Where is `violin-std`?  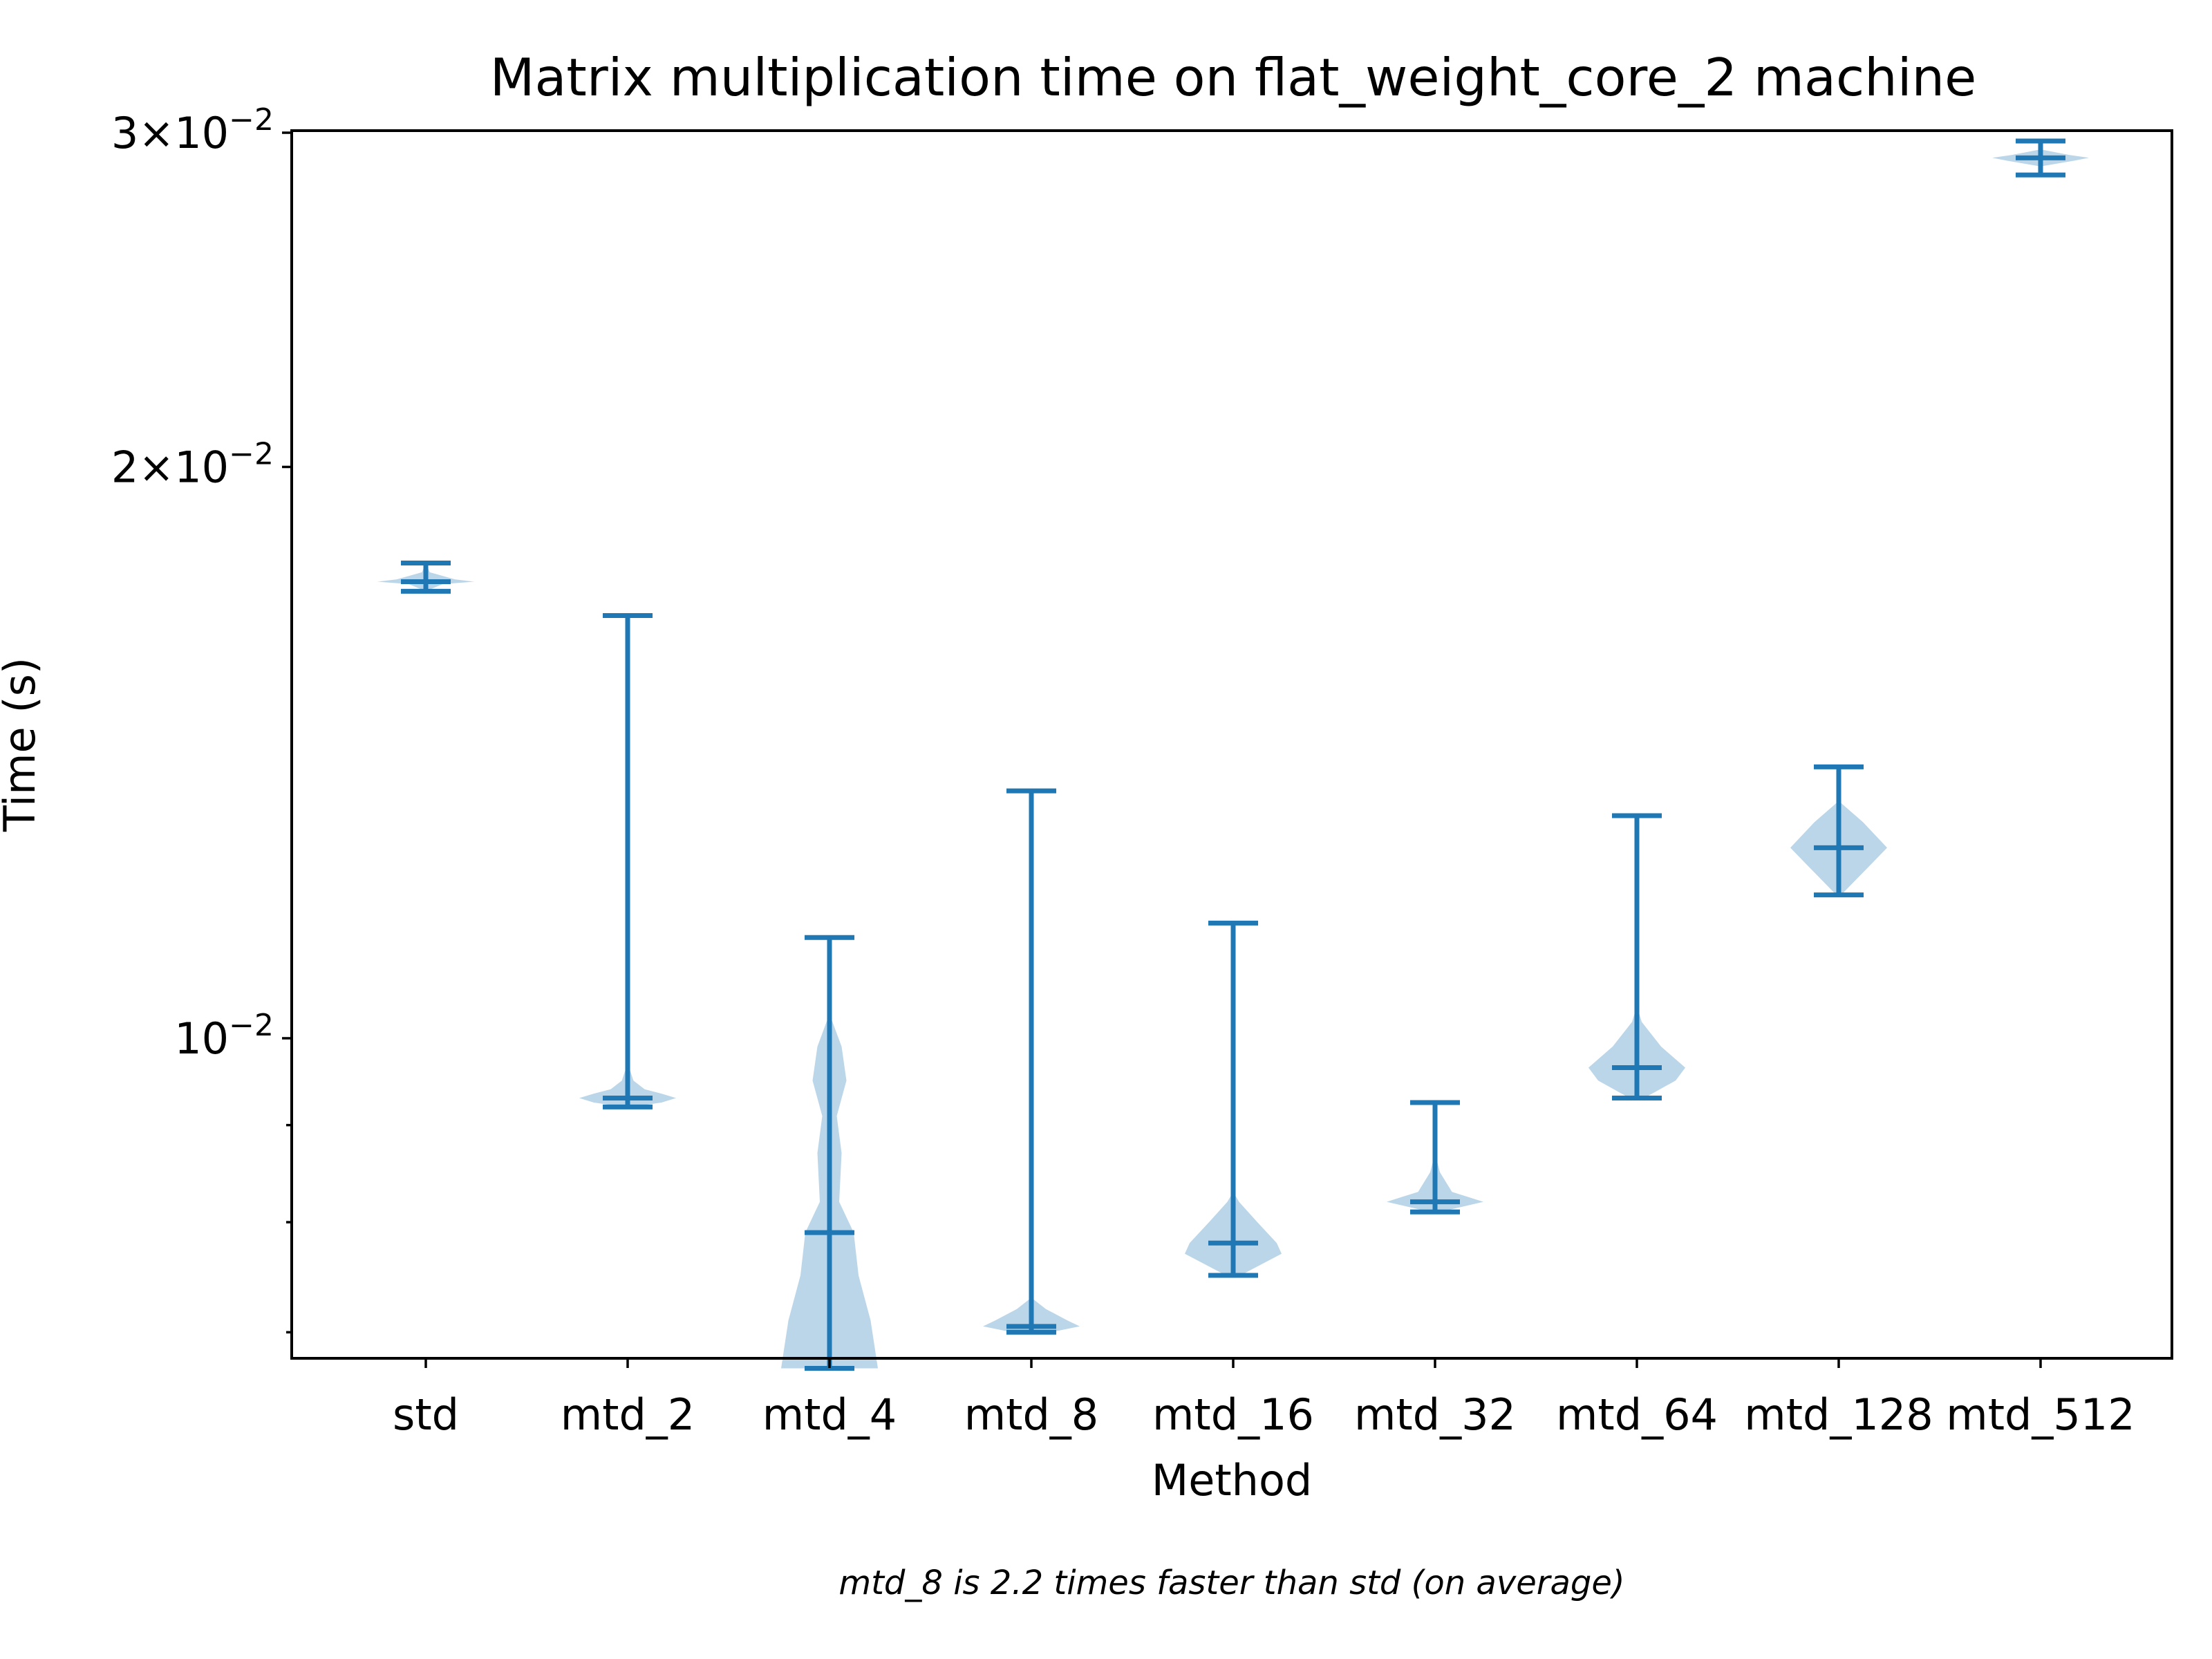 violin-std is located at coordinates (426, 577).